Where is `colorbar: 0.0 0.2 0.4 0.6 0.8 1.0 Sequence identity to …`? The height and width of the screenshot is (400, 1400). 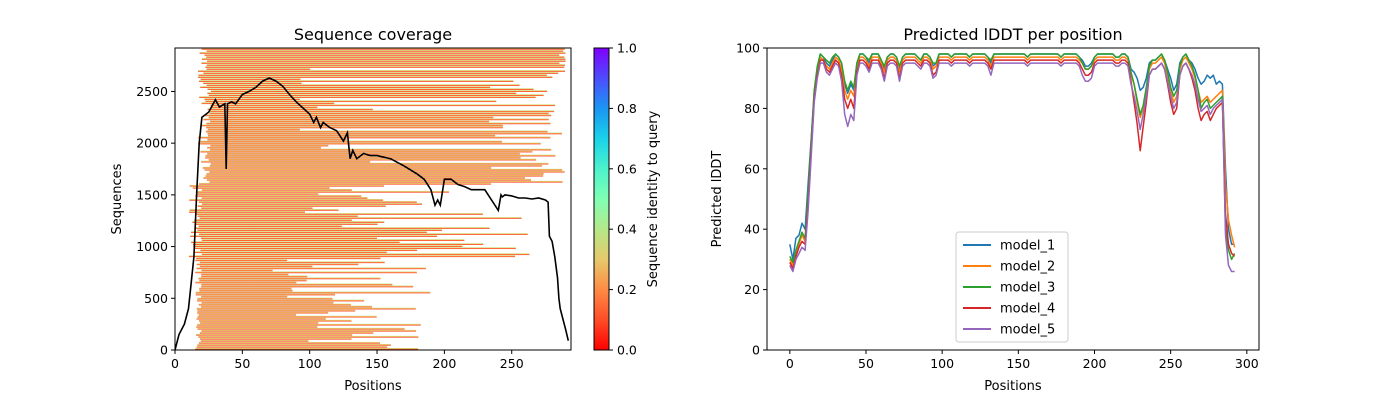
colorbar: 0.0 0.2 0.4 0.6 0.8 1.0 Sequence identity to … is located at coordinates (627, 199).